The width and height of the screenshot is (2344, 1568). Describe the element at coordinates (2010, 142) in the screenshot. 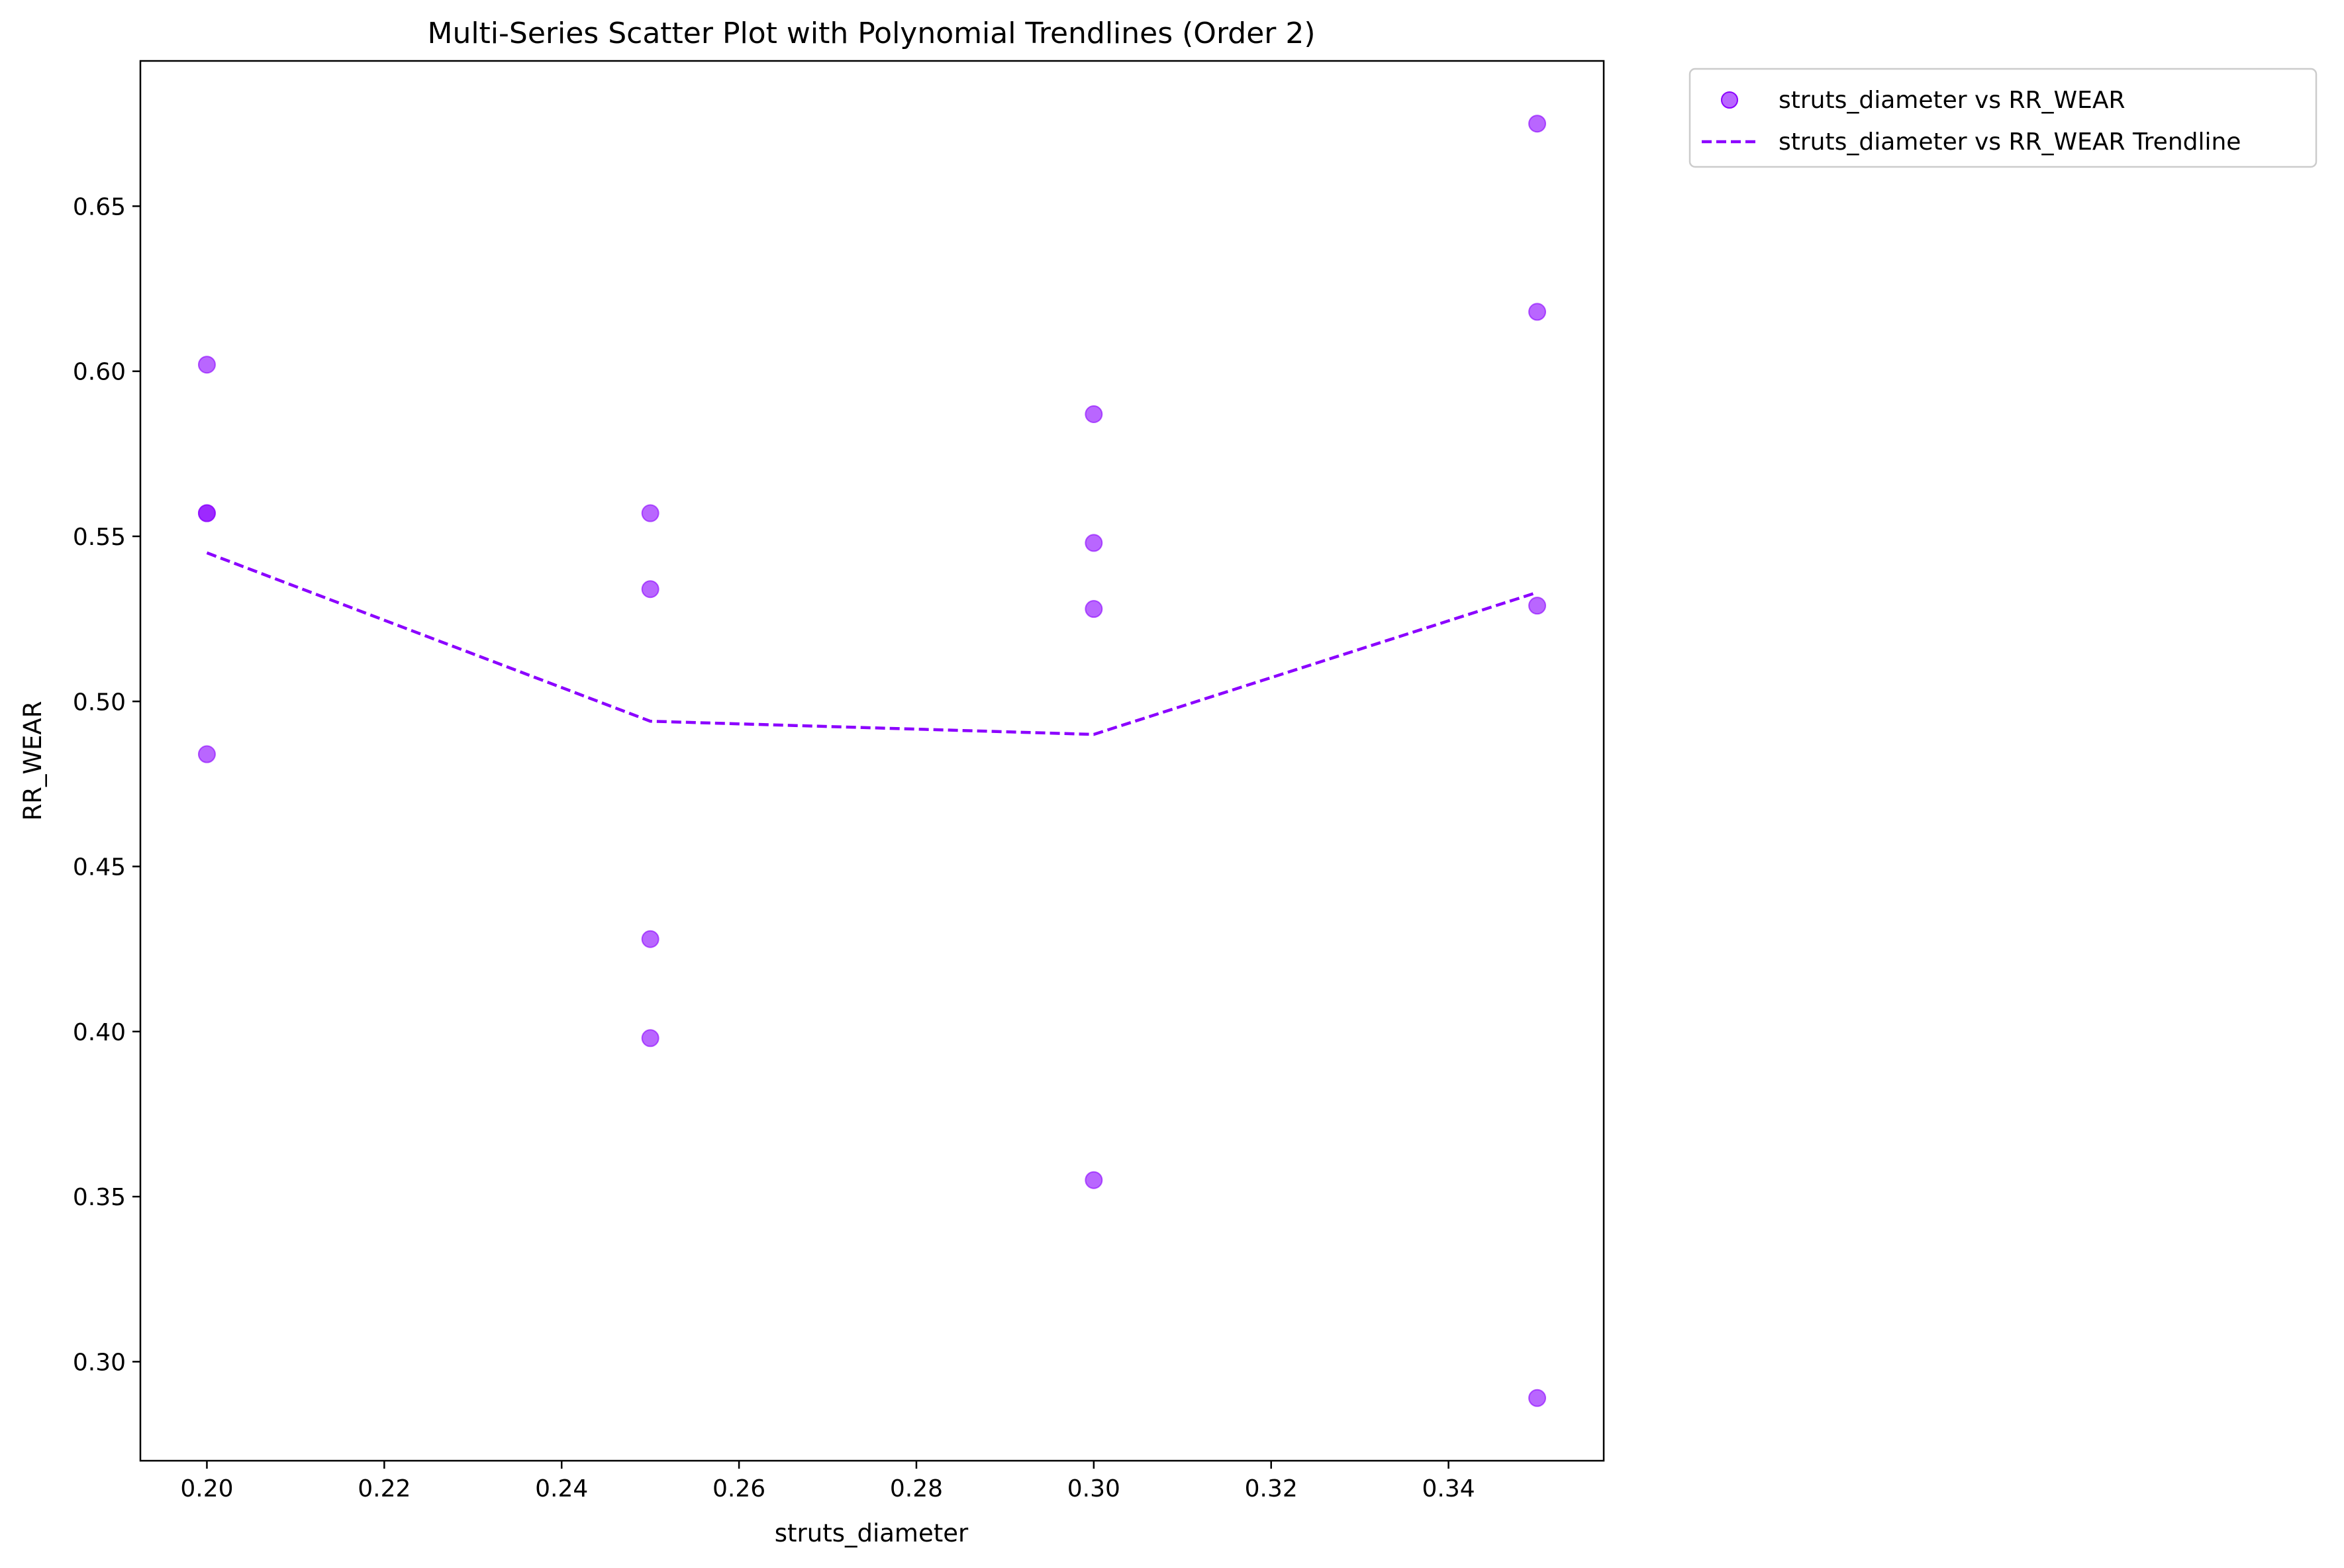

I see `legend-label-trendline: struts_diameter vs RR_WEAR Trendline` at that location.